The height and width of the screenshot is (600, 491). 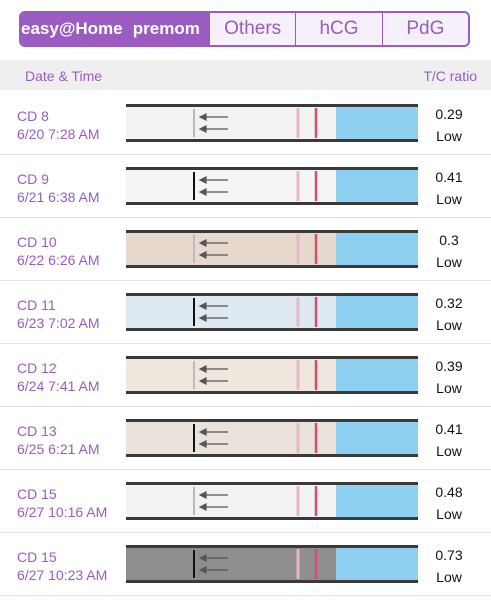 I want to click on result-row: CD 13 6/25 6:21 AM 0.41 Low, so click(x=245, y=438).